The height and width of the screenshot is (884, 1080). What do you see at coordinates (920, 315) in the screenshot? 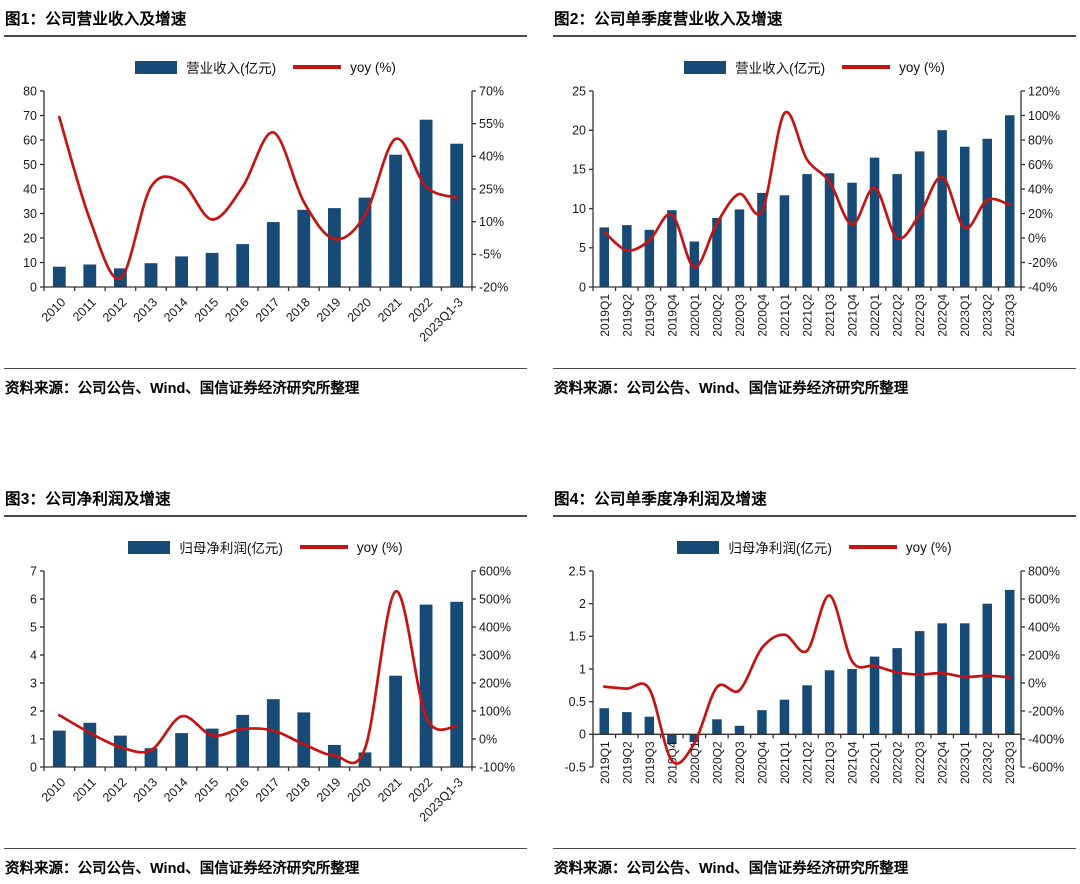
I see `svg-text: 2022Q3` at bounding box center [920, 315].